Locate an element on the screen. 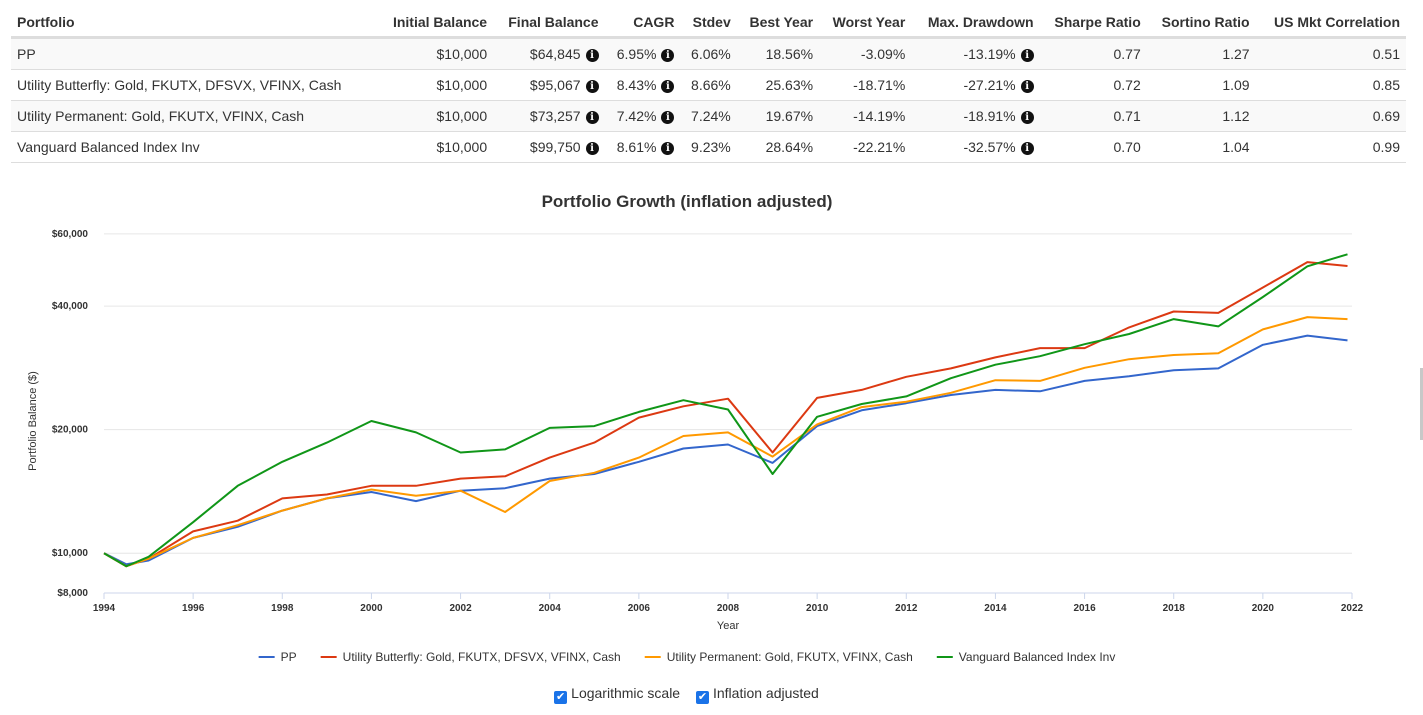  cell-cagr: 8.43% i is located at coordinates (642, 85).